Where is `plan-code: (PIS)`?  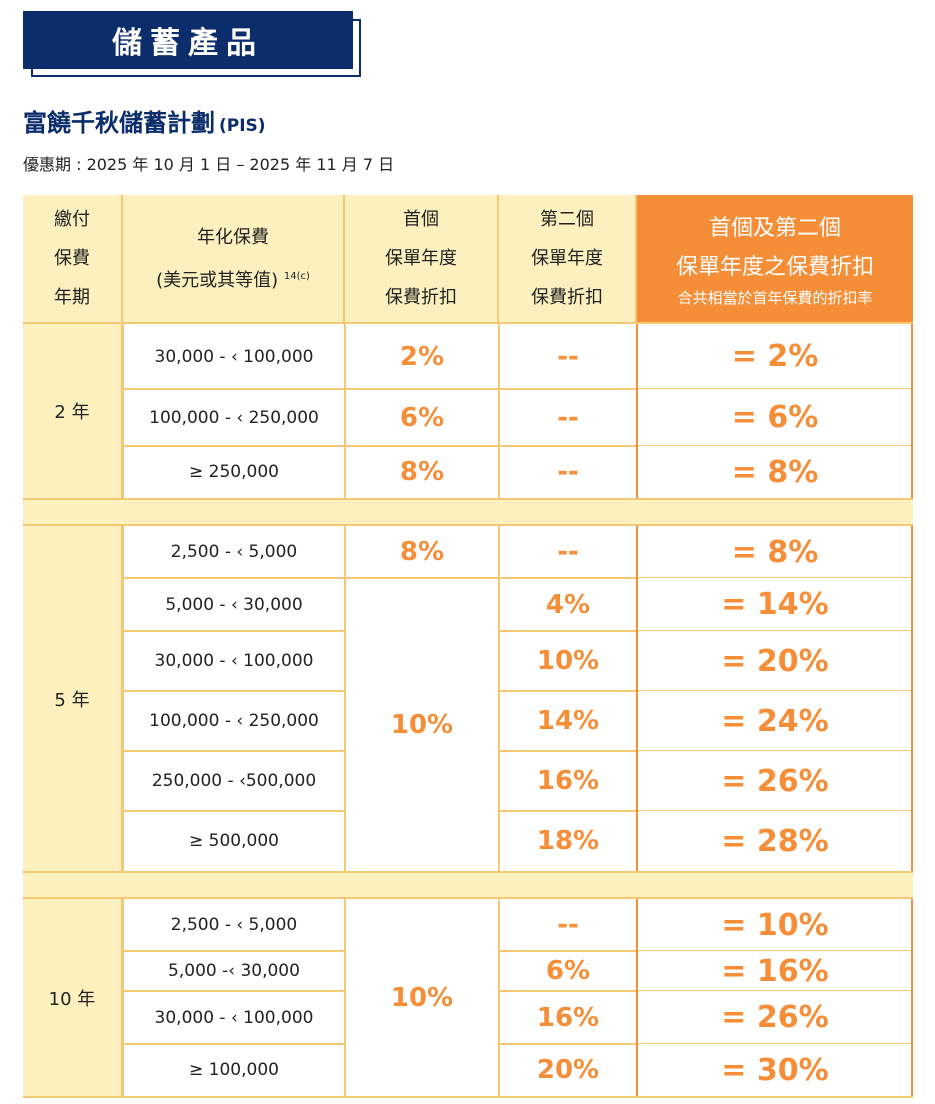 plan-code: (PIS) is located at coordinates (242, 126).